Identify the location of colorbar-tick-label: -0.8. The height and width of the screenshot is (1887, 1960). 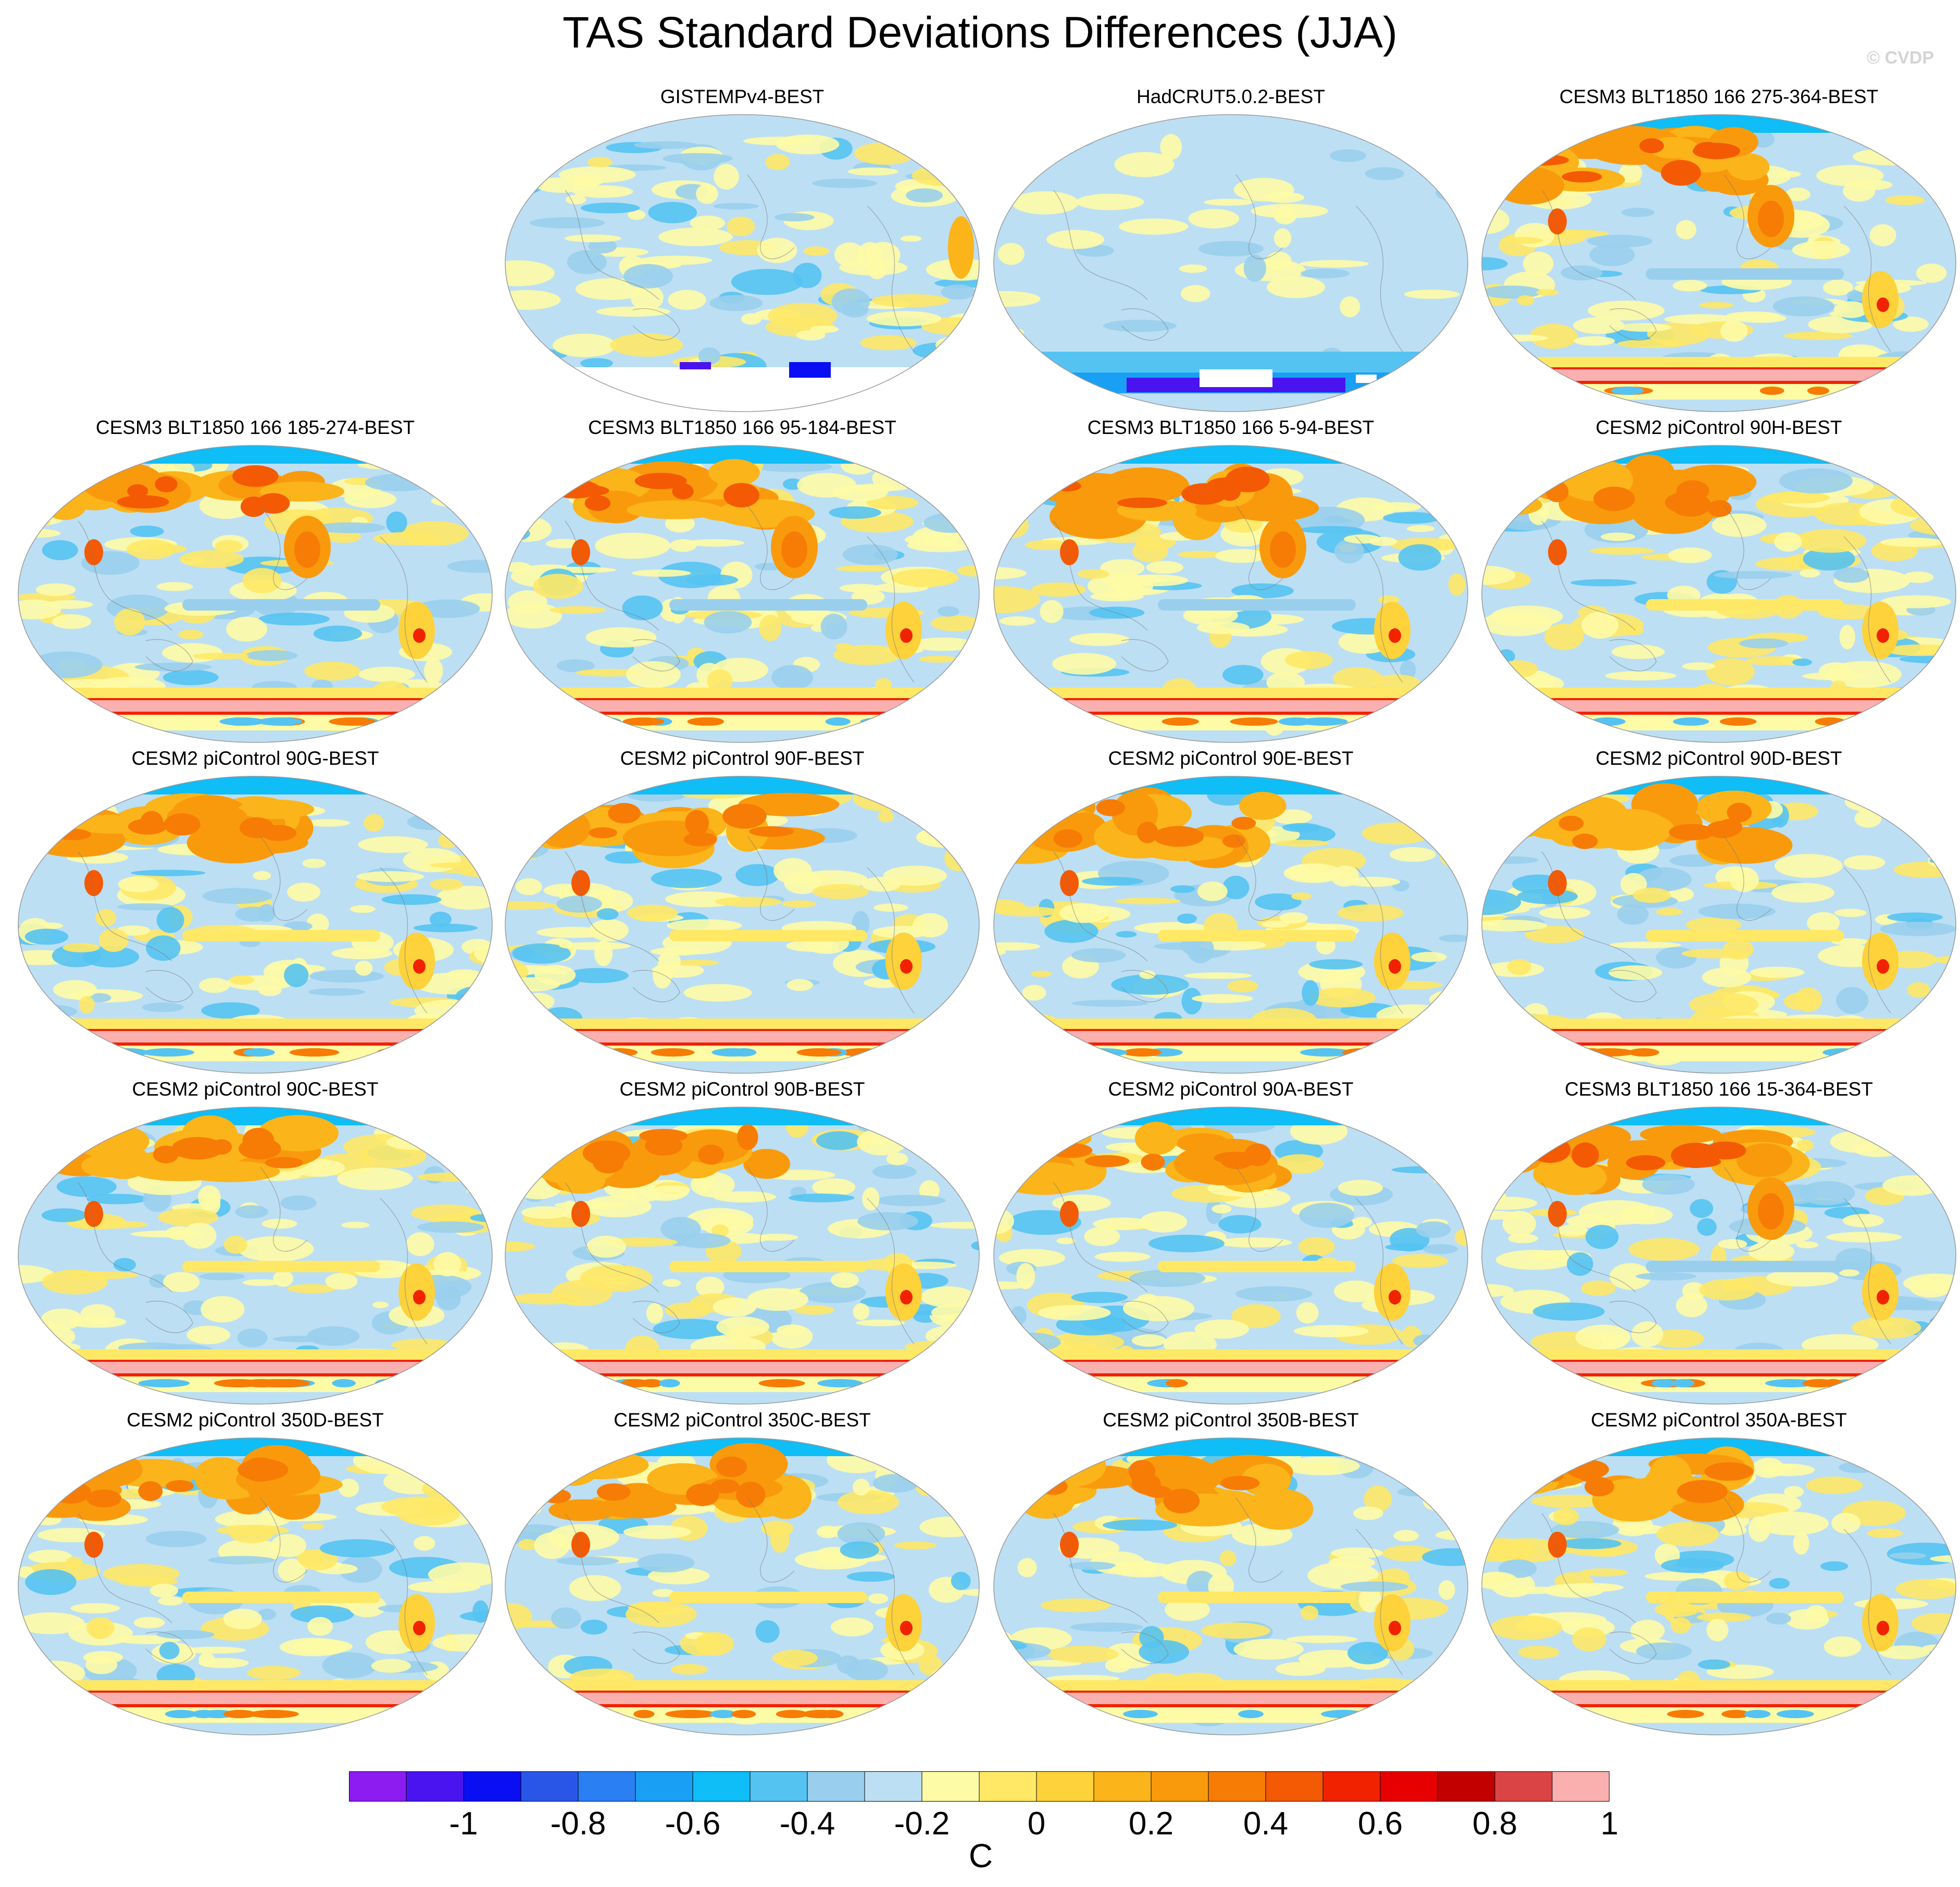
(578, 1824).